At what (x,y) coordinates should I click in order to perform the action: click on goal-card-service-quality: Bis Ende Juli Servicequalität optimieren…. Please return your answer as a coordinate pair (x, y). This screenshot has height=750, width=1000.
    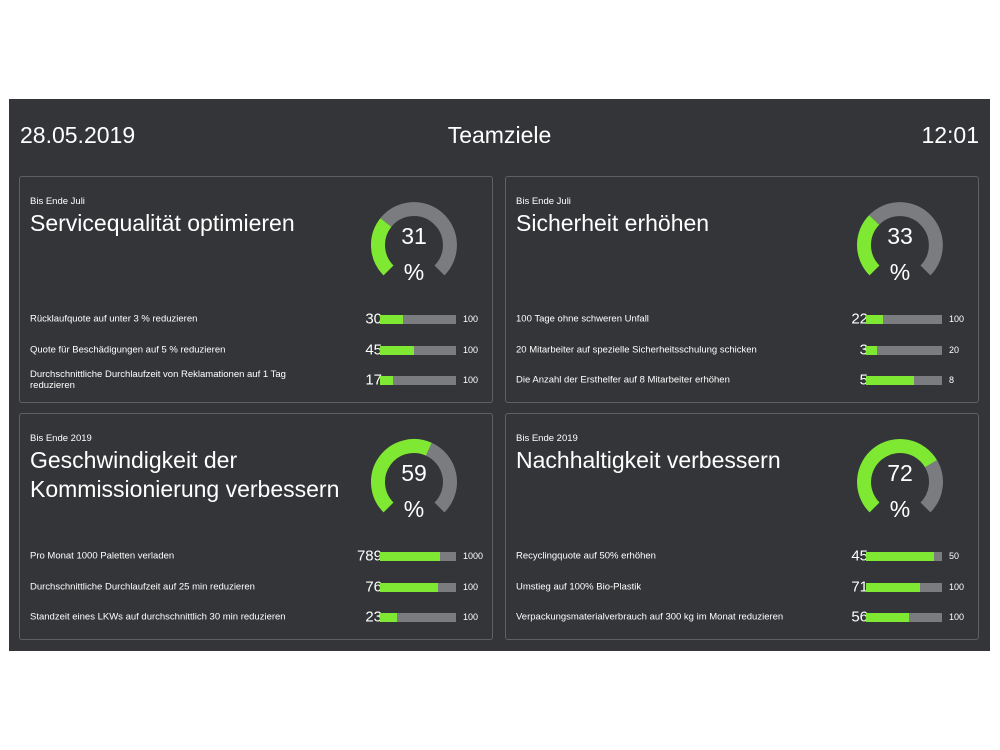
    Looking at the image, I should click on (256, 289).